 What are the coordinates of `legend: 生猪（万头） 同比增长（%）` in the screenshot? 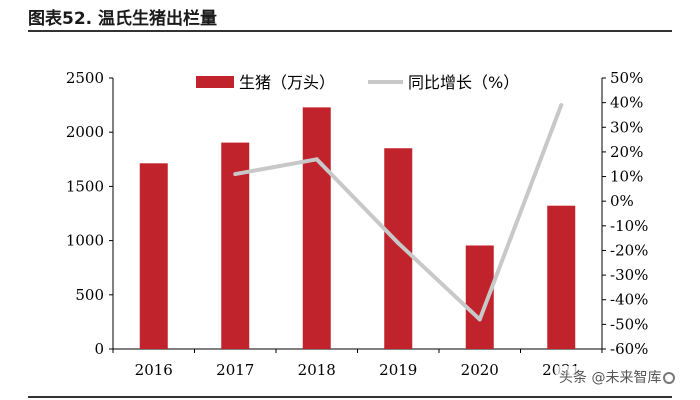 It's located at (357, 82).